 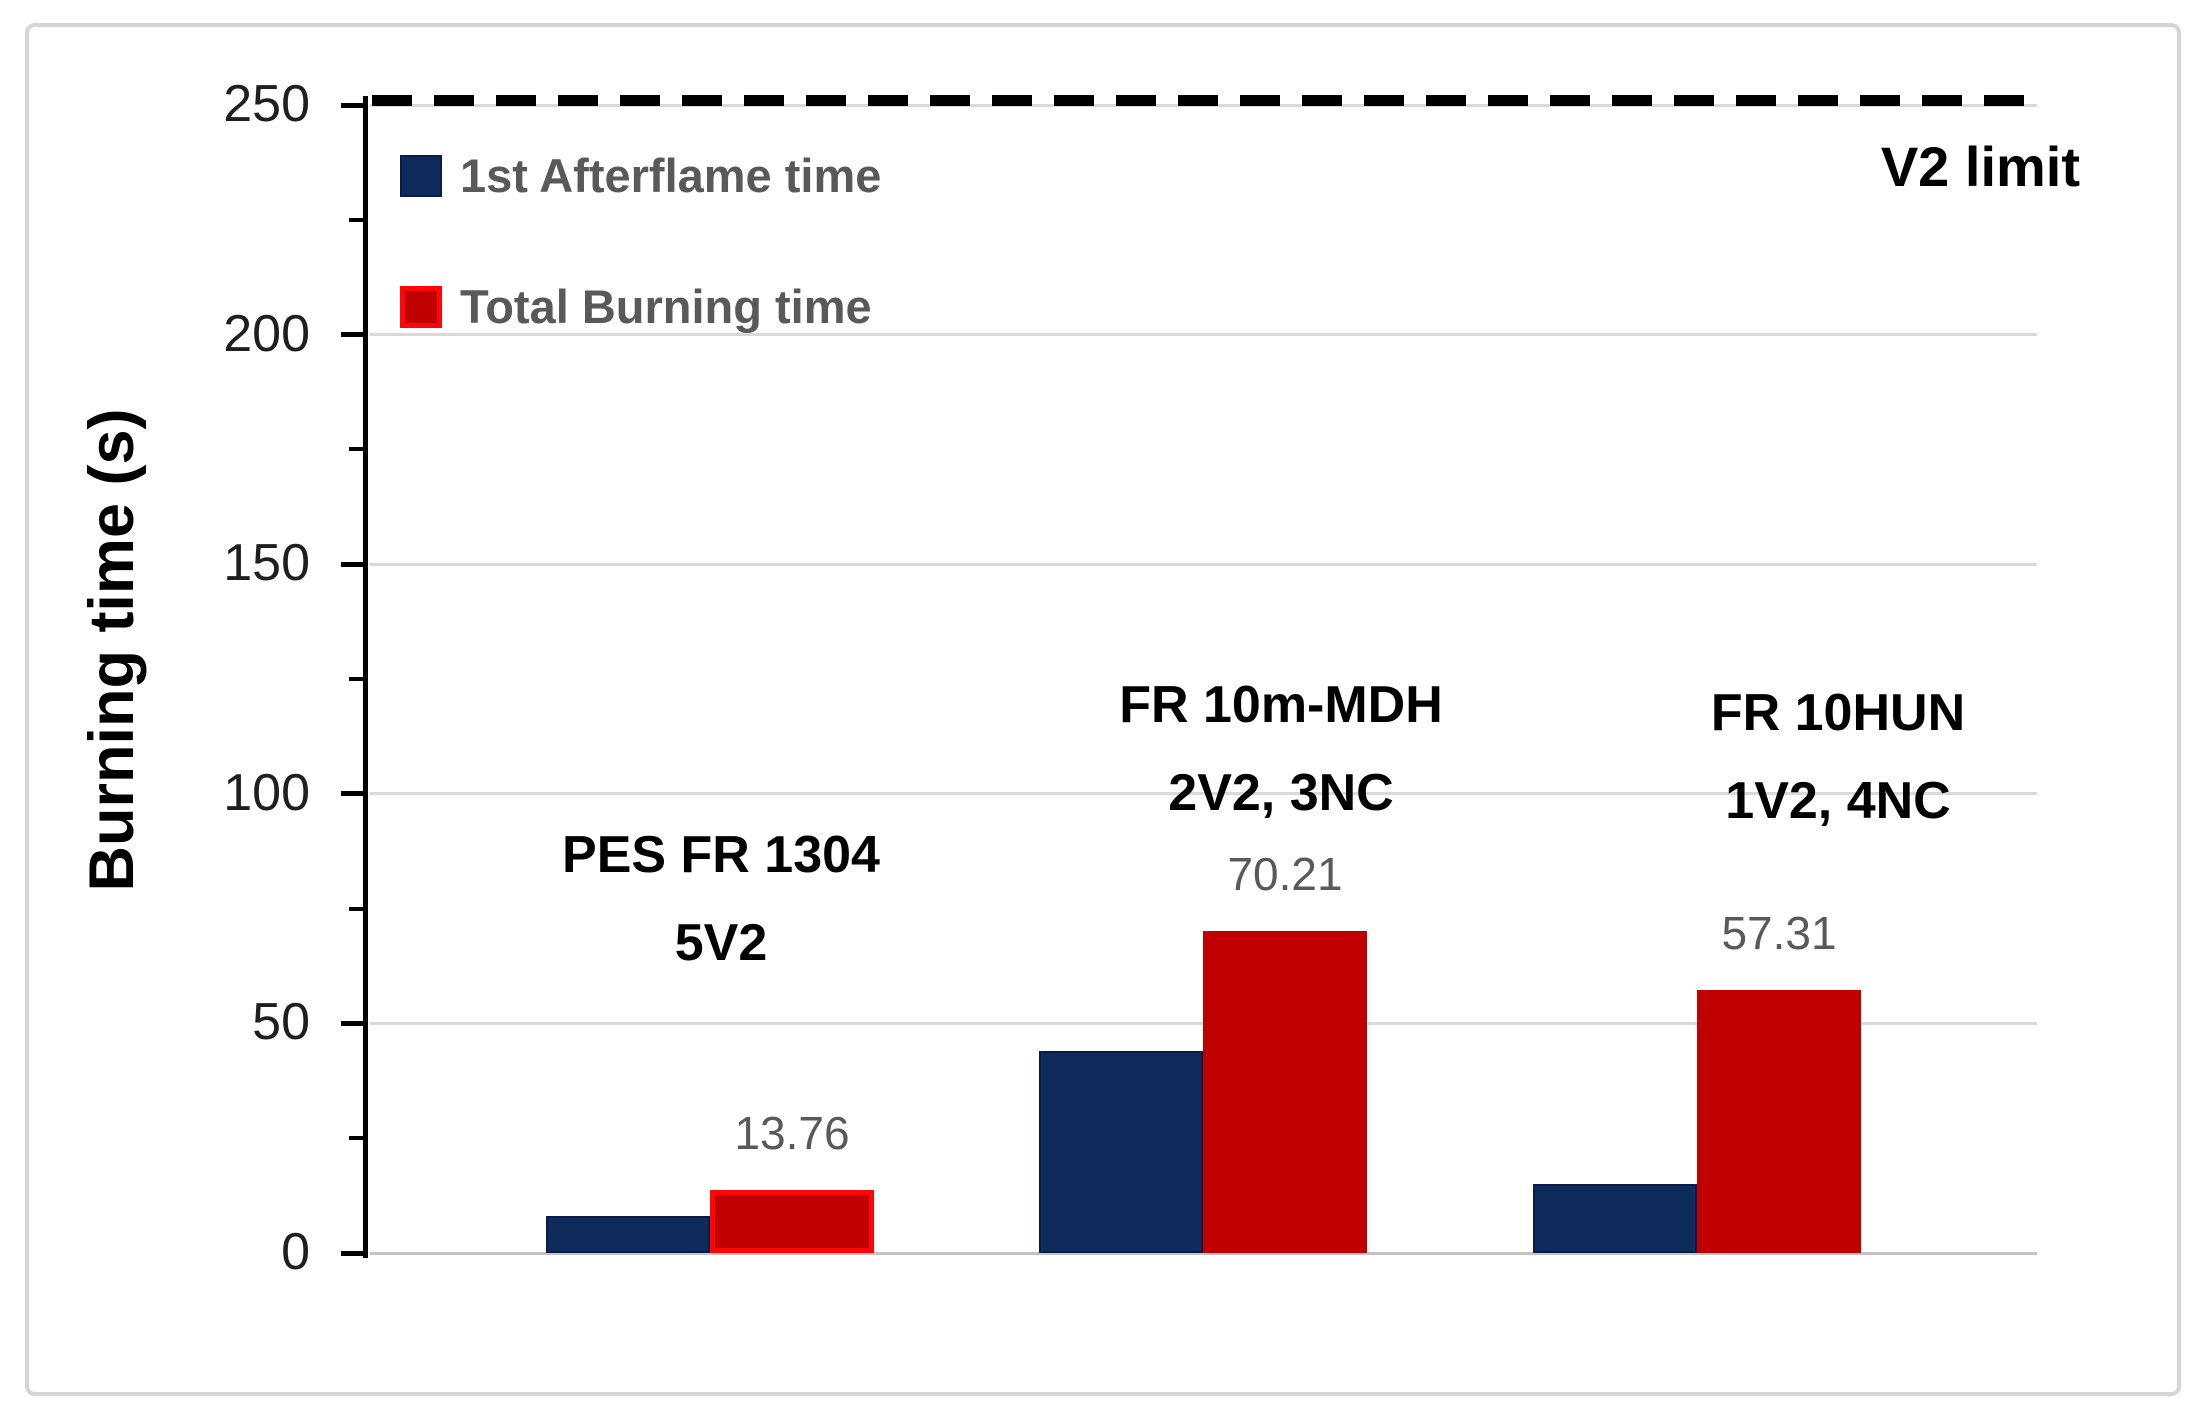 I want to click on bar-afterflame-group3, so click(x=1615, y=1218).